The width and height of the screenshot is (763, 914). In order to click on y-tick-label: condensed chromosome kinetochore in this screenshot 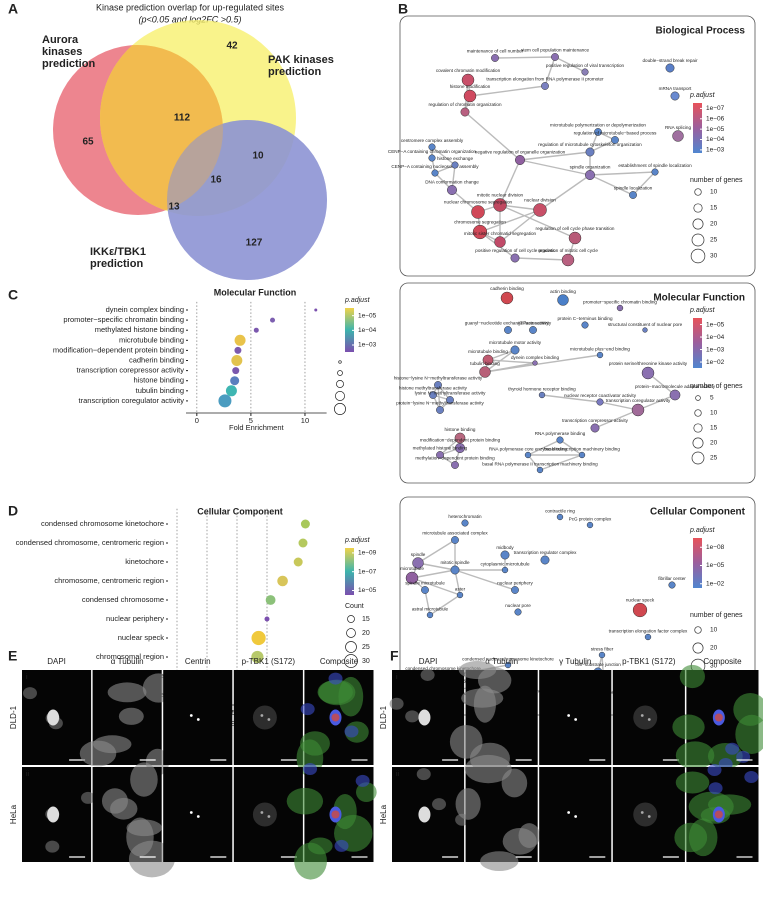, I will do `click(102, 523)`.